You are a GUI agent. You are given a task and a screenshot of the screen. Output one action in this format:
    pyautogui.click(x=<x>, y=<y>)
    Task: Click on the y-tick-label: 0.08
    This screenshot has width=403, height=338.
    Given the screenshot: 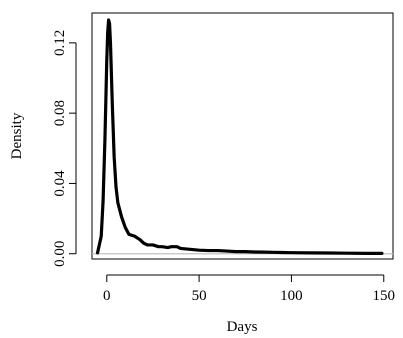 What is the action you would take?
    pyautogui.click(x=60, y=113)
    